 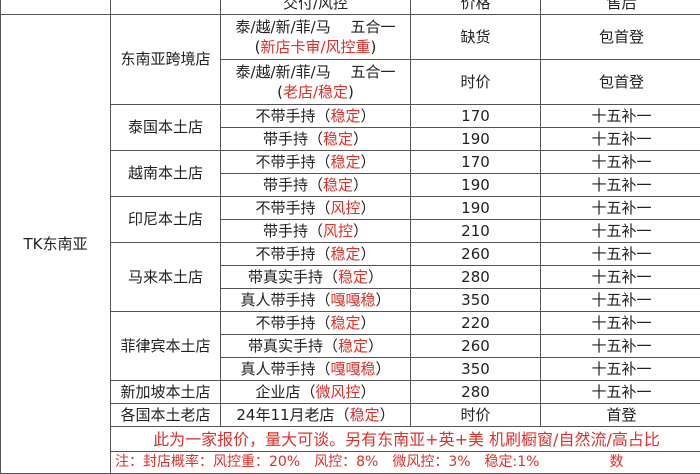 What do you see at coordinates (476, 231) in the screenshot?
I see `price-cell: 210` at bounding box center [476, 231].